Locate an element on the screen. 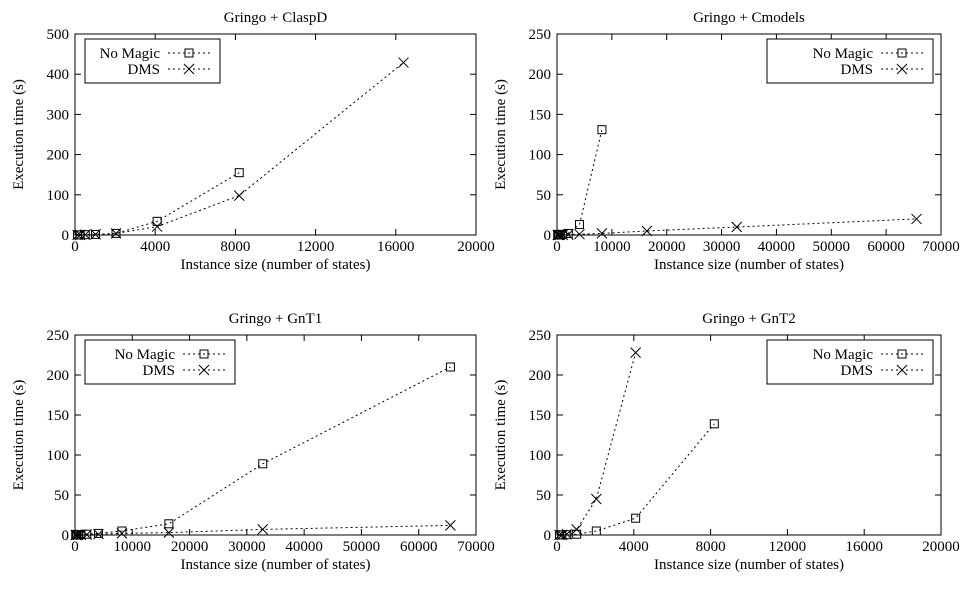  chart-title: Gringo + ClaspD is located at coordinates (276, 18).